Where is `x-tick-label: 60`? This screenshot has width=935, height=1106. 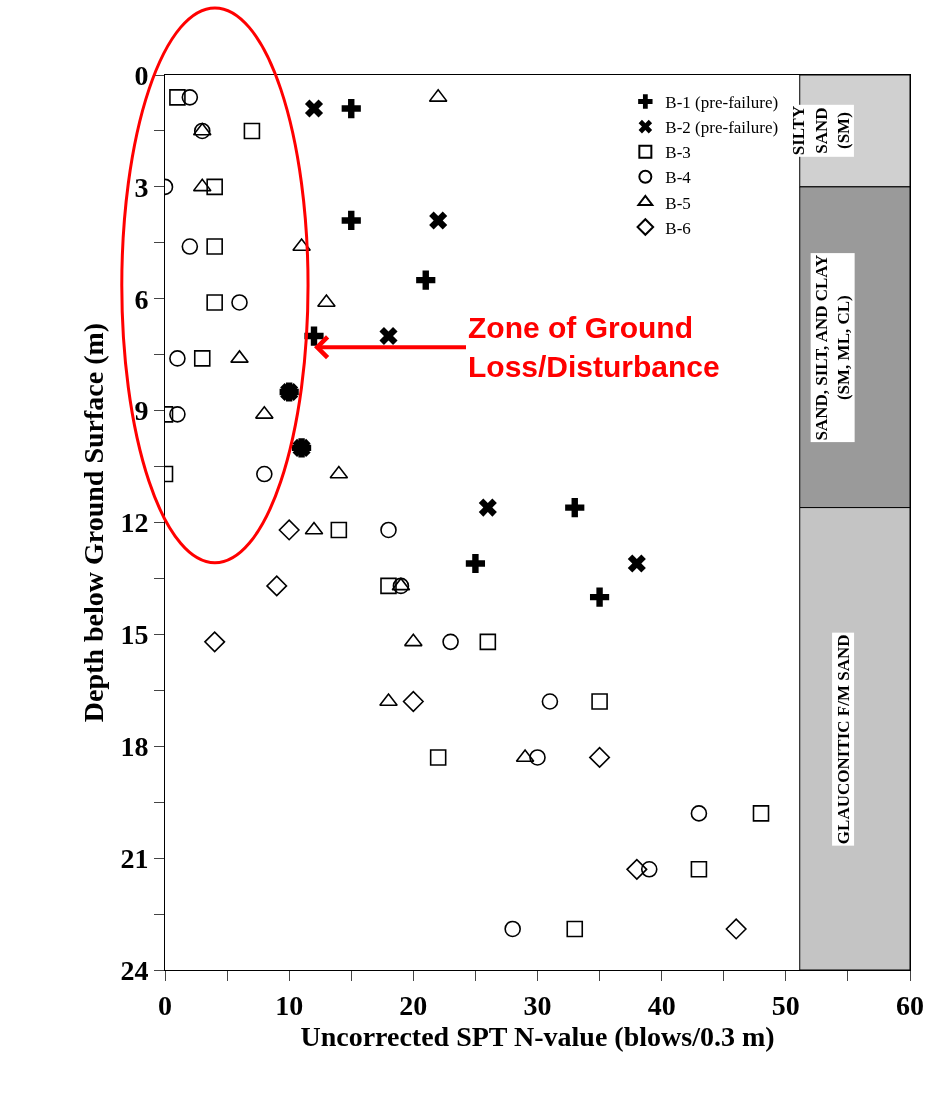
x-tick-label: 60 is located at coordinates (910, 1005).